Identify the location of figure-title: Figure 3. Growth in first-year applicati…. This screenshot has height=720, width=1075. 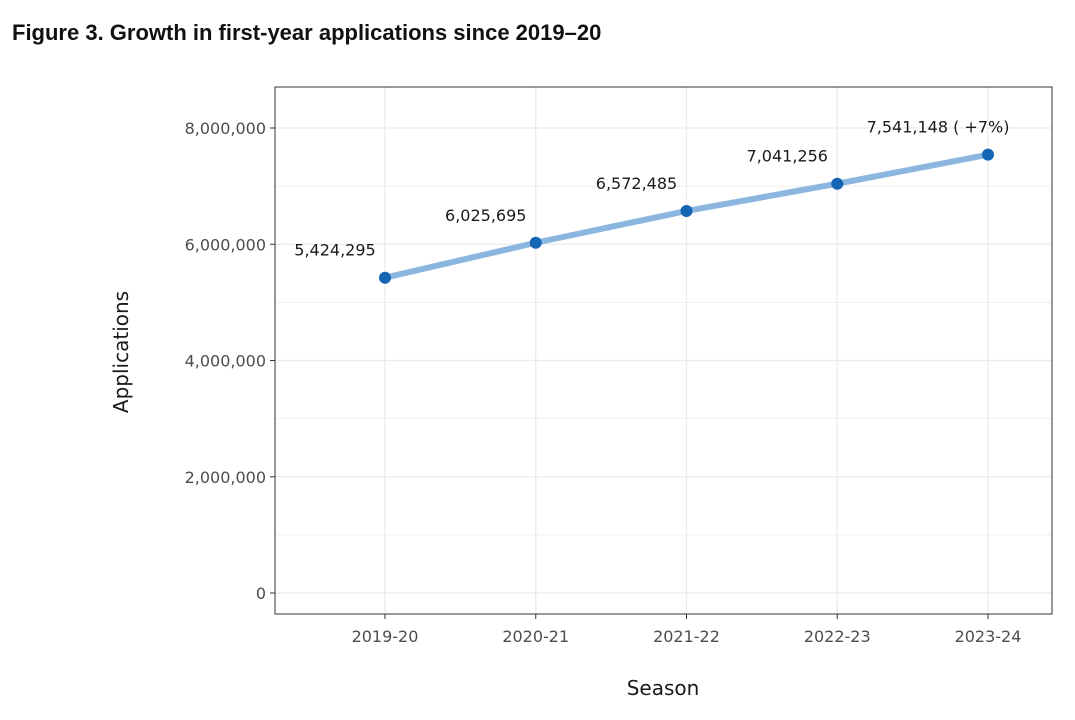
(307, 32).